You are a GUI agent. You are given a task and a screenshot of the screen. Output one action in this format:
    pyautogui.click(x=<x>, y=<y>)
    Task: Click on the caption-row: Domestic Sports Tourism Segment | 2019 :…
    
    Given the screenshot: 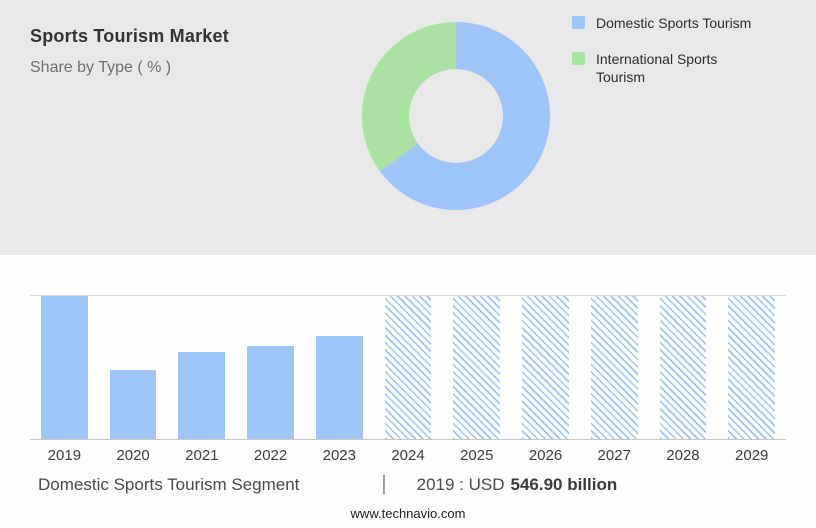 What is the action you would take?
    pyautogui.click(x=411, y=484)
    